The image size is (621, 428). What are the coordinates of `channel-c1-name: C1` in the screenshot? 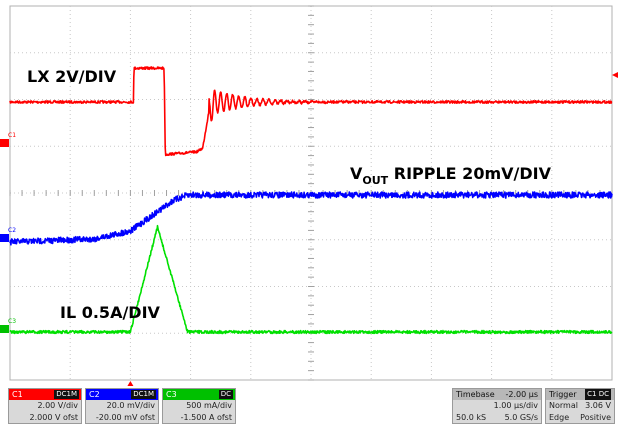 It's located at (17, 394).